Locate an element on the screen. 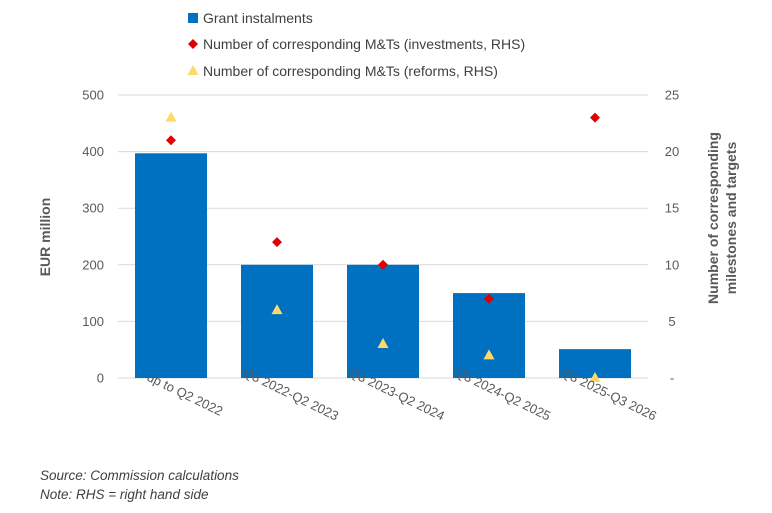  left-tick-label: 0 is located at coordinates (100, 378).